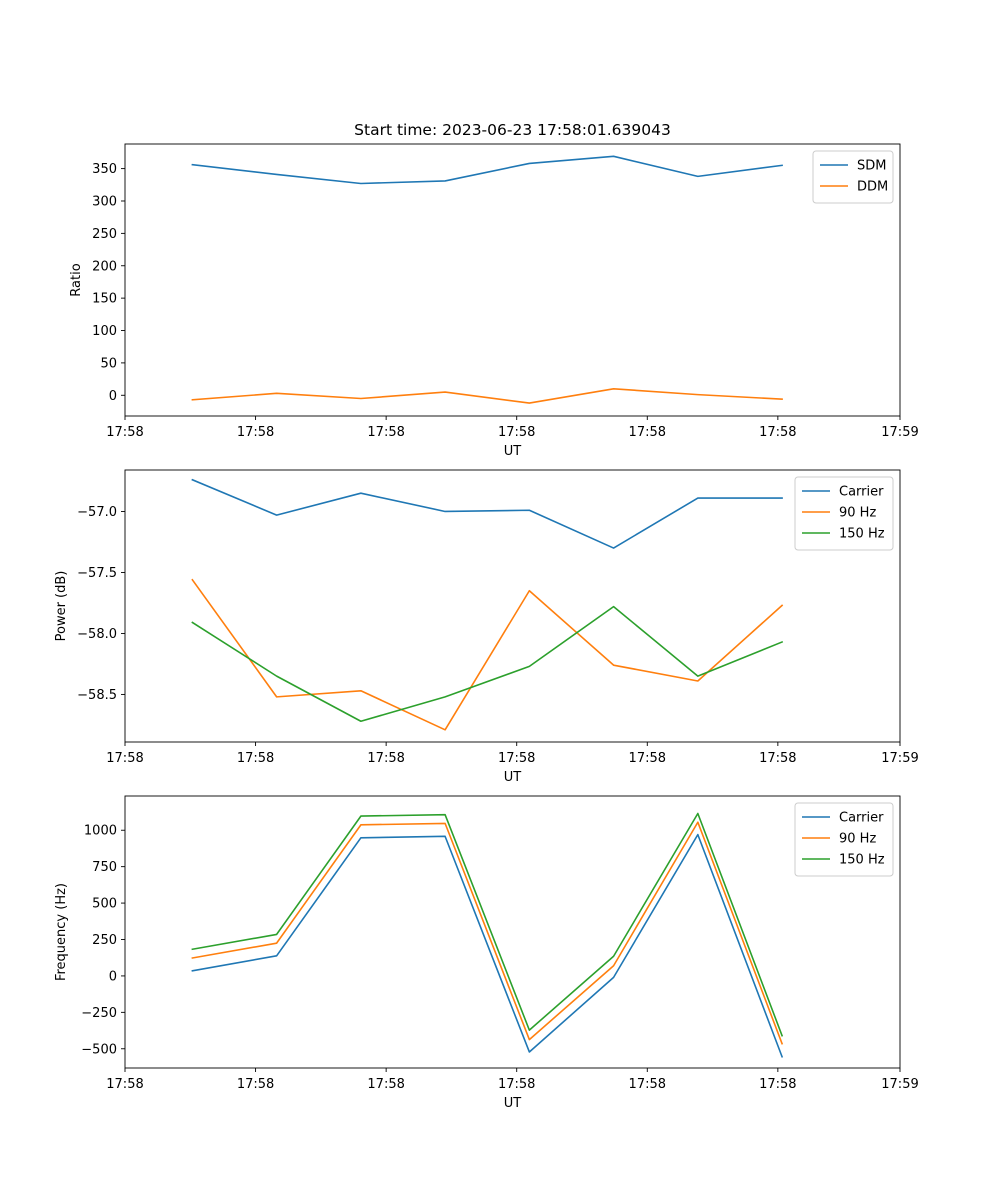 The height and width of the screenshot is (1200, 1000). Describe the element at coordinates (61, 932) in the screenshot. I see `y-axis-label: Frequency (Hz)` at that location.